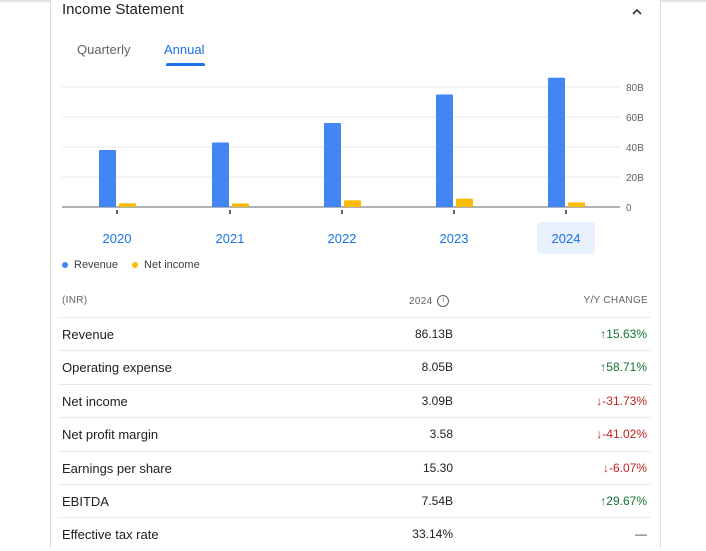  What do you see at coordinates (354, 334) in the screenshot?
I see `table-row: Revenue 86.13B ↑15.63%` at bounding box center [354, 334].